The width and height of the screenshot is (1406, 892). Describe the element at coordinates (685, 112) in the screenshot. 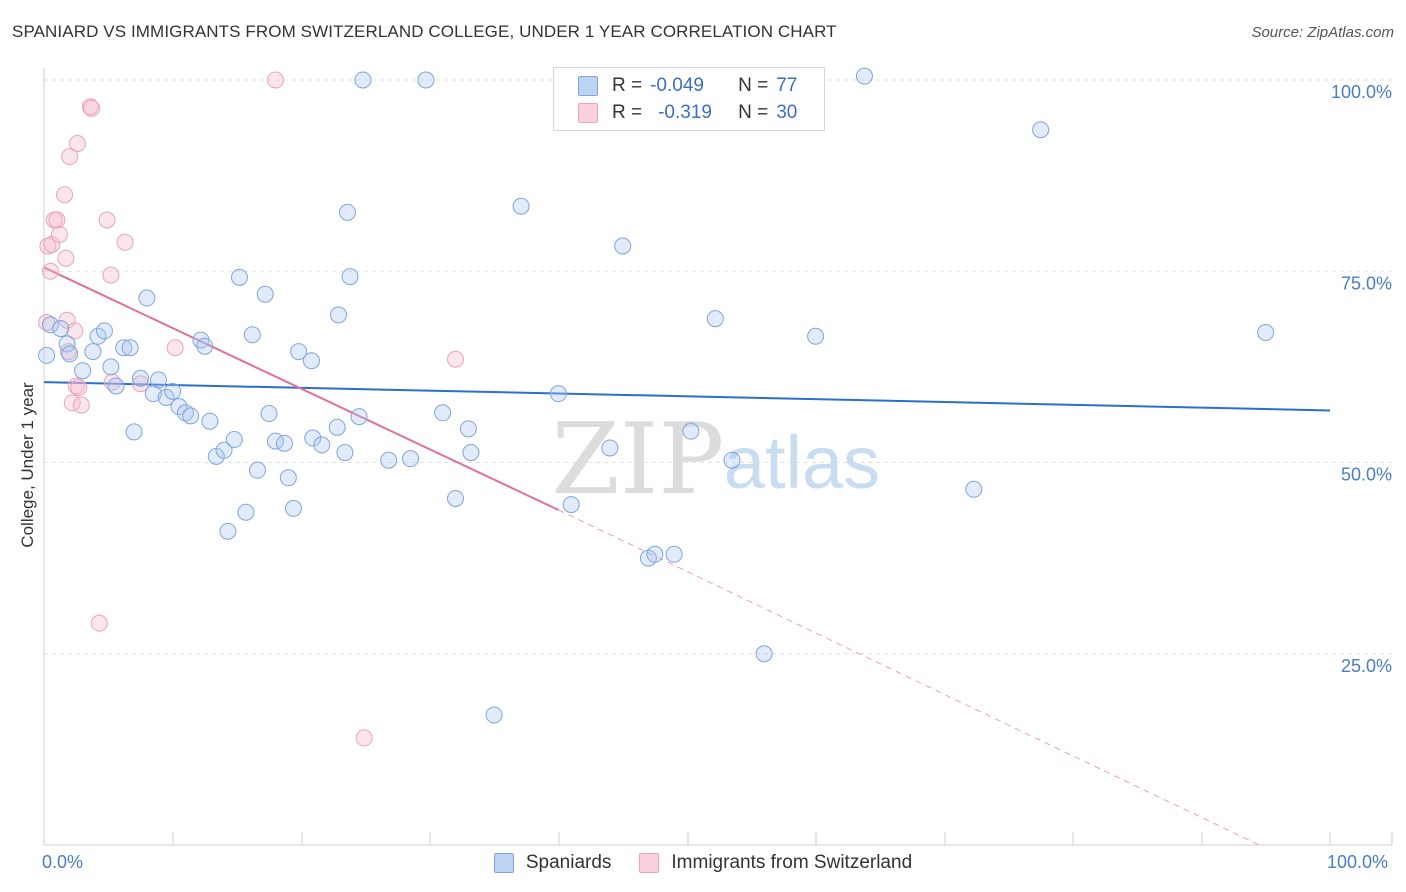

I see `legend-r-value-immigrants: -0.319` at that location.